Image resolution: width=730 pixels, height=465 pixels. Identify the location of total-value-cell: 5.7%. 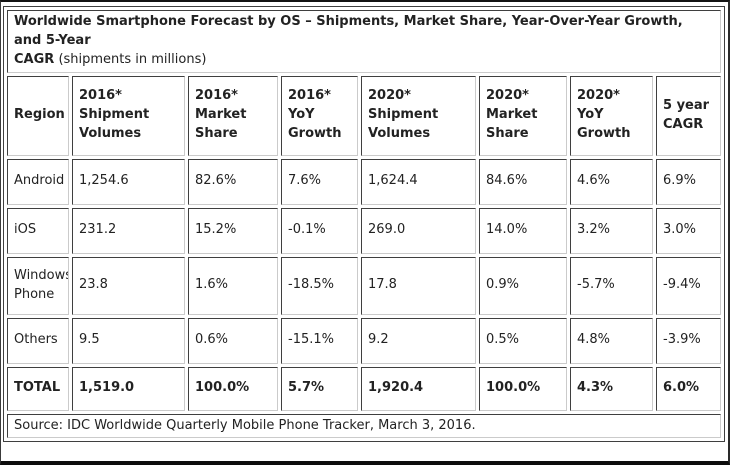
(319, 388).